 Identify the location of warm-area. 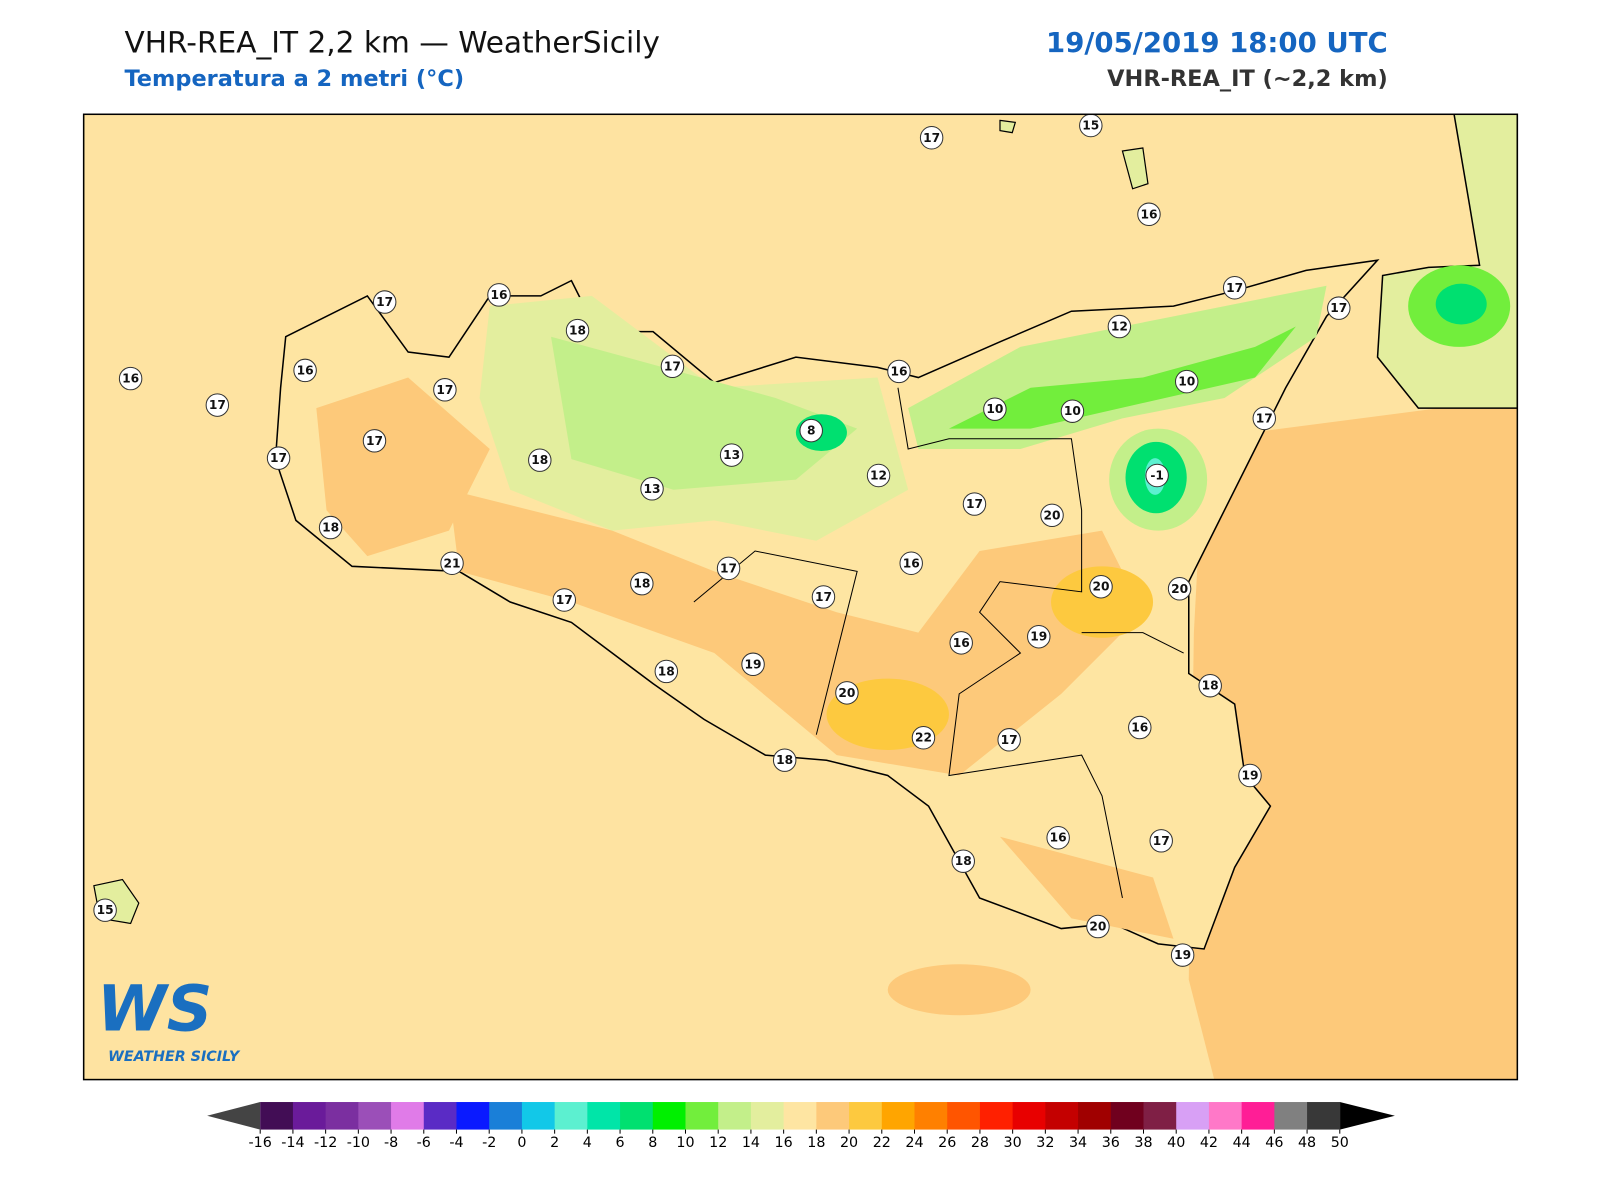
(1102, 602).